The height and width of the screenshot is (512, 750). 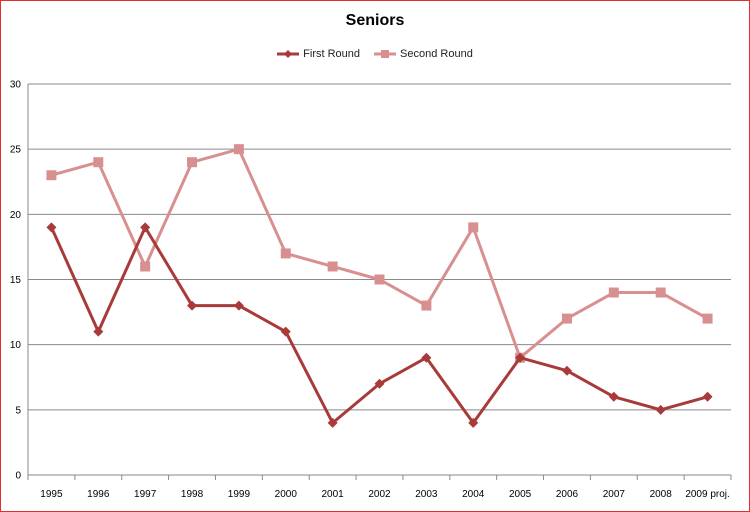 I want to click on y-tick-label: 15, so click(x=16, y=280).